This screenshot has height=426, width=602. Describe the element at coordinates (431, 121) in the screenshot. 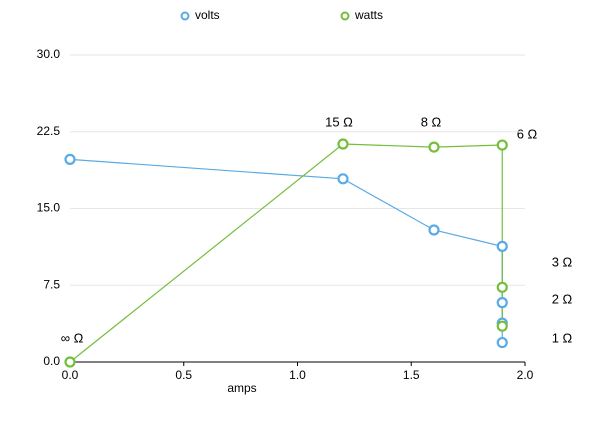

I see `annotation: 8 Ω` at that location.